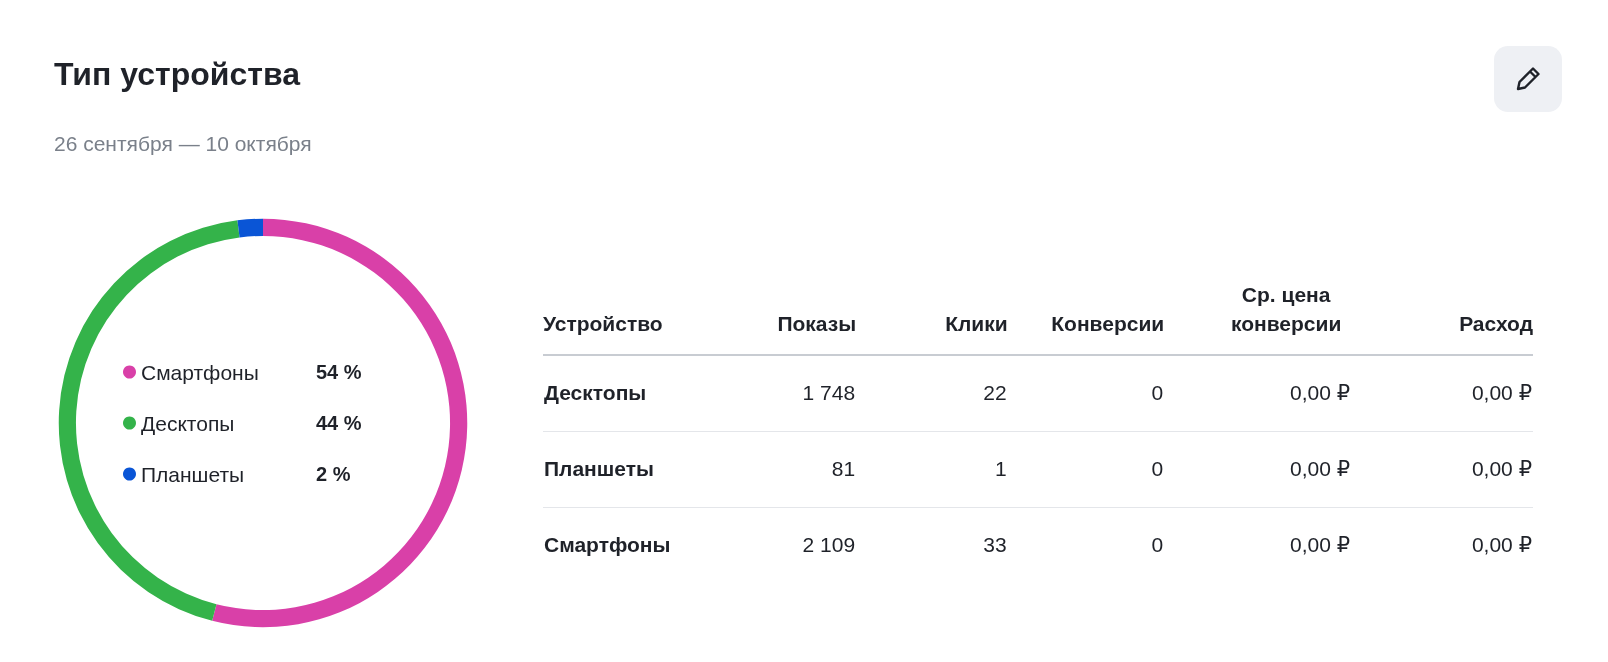  Describe the element at coordinates (177, 74) in the screenshot. I see `chart-title: Тип устройства` at that location.